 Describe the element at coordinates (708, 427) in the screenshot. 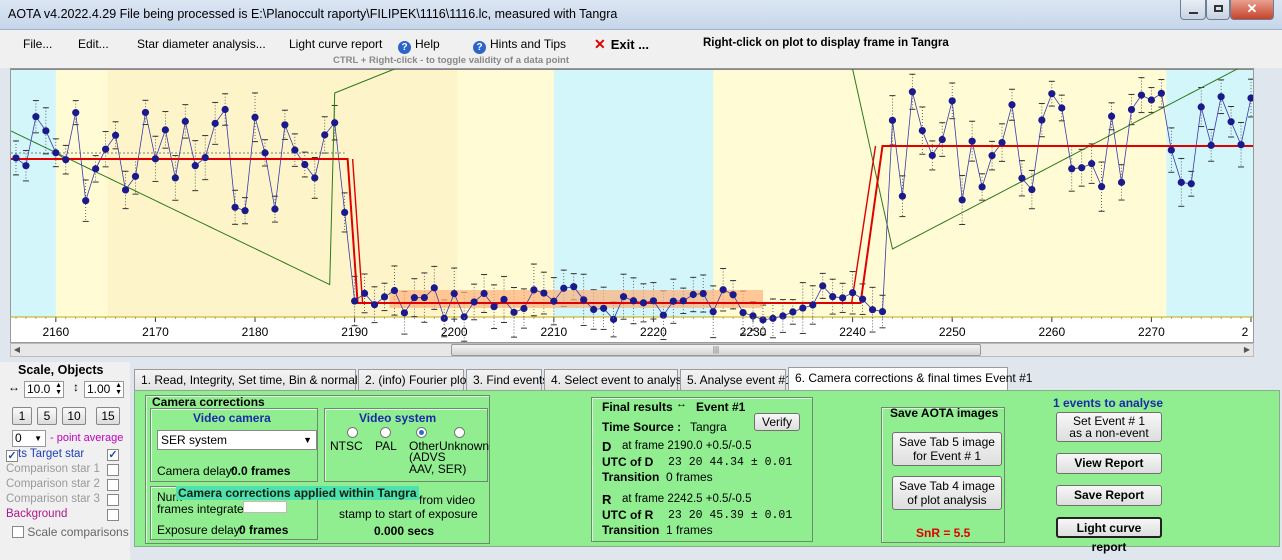

I see `time-source-value: Tangra` at that location.